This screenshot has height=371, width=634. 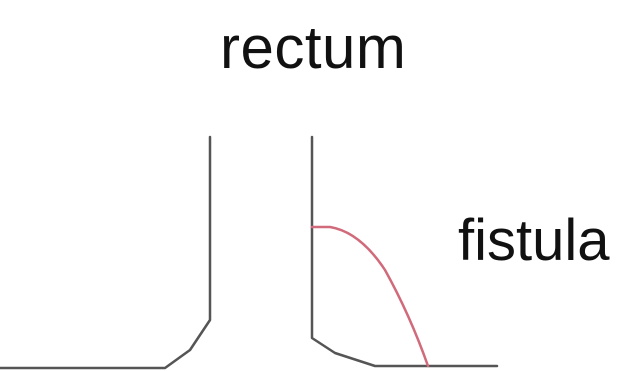 I want to click on fistula-tract, so click(x=370, y=296).